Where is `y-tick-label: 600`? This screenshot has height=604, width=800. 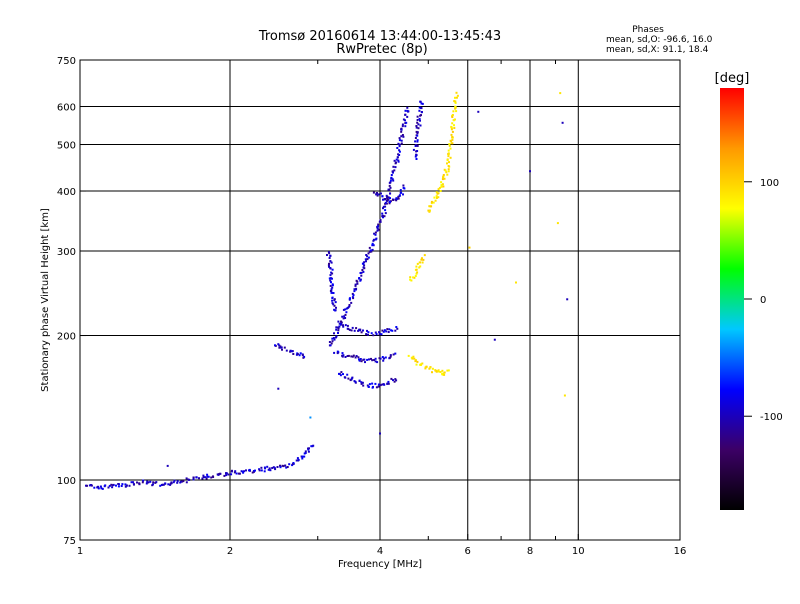 y-tick-label: 600 is located at coordinates (66, 108).